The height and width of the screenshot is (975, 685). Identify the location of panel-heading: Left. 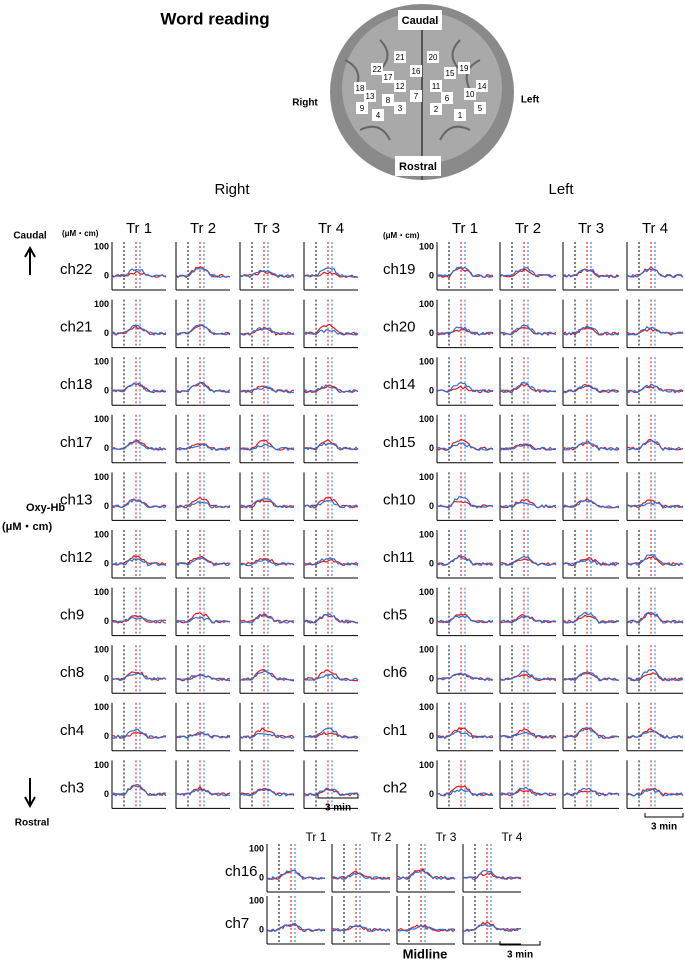
(561, 189).